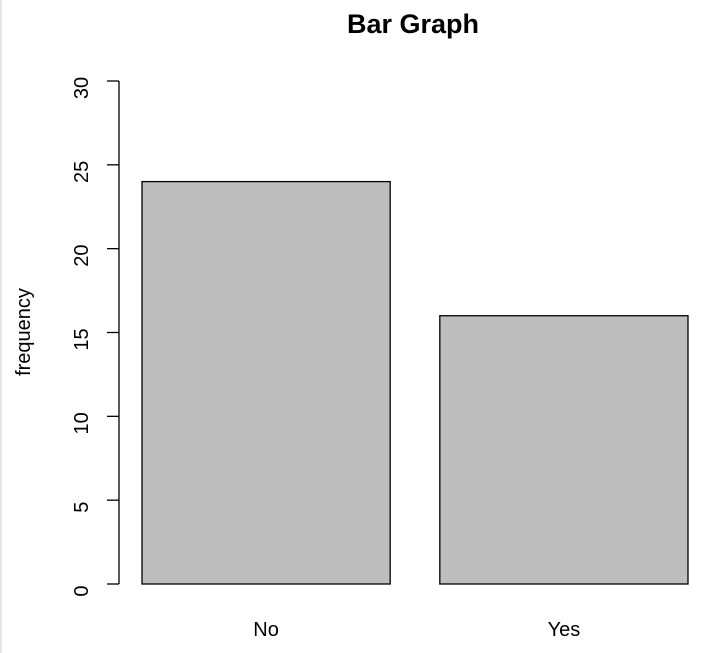 The image size is (705, 653). What do you see at coordinates (564, 630) in the screenshot?
I see `x-tick-label: Yes` at bounding box center [564, 630].